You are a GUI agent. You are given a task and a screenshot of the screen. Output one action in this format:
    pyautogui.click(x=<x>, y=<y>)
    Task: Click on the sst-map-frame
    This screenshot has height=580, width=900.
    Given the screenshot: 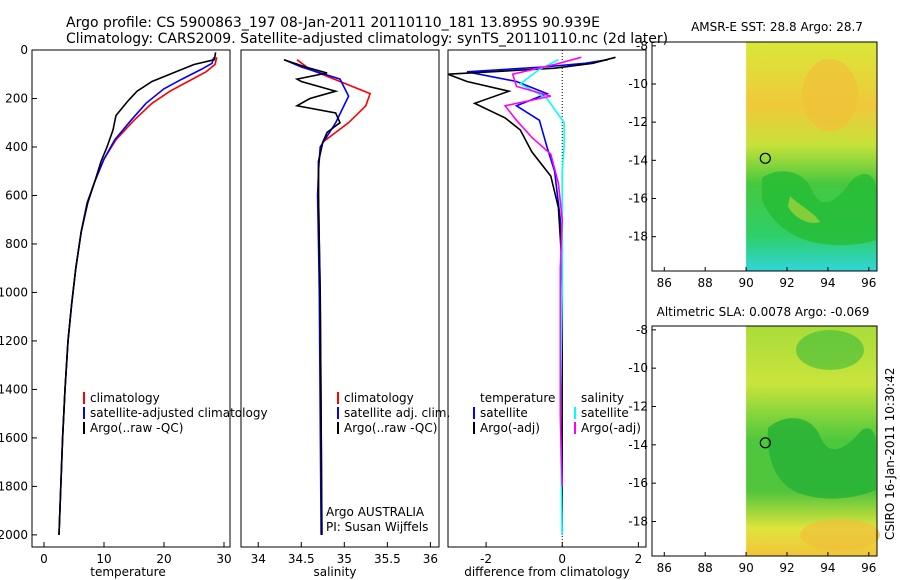 What is the action you would take?
    pyautogui.click(x=764, y=156)
    